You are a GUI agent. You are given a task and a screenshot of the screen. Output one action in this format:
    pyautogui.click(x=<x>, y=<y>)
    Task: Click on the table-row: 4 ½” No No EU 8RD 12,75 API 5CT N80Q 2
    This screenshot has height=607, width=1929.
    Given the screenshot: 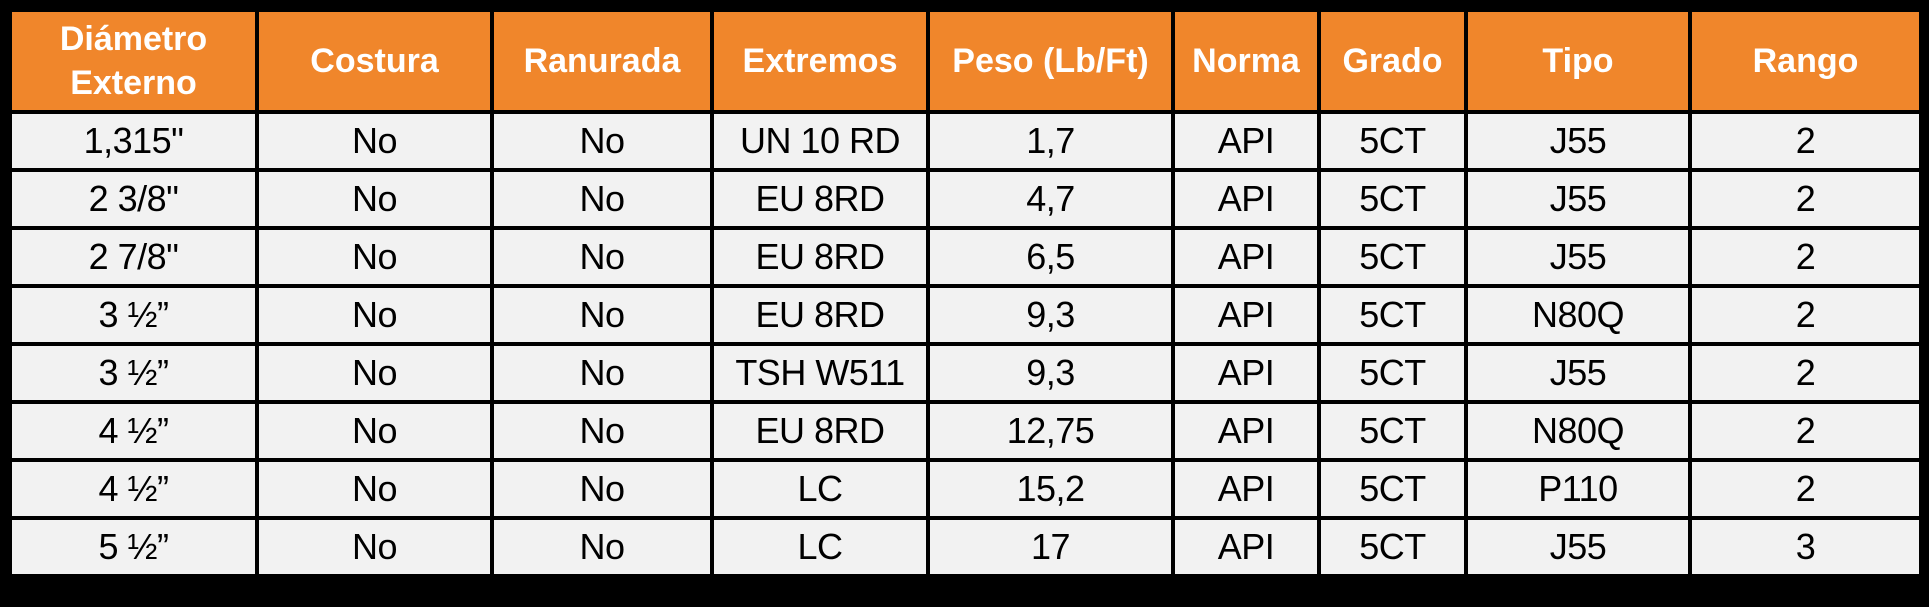 What is the action you would take?
    pyautogui.click(x=965, y=431)
    